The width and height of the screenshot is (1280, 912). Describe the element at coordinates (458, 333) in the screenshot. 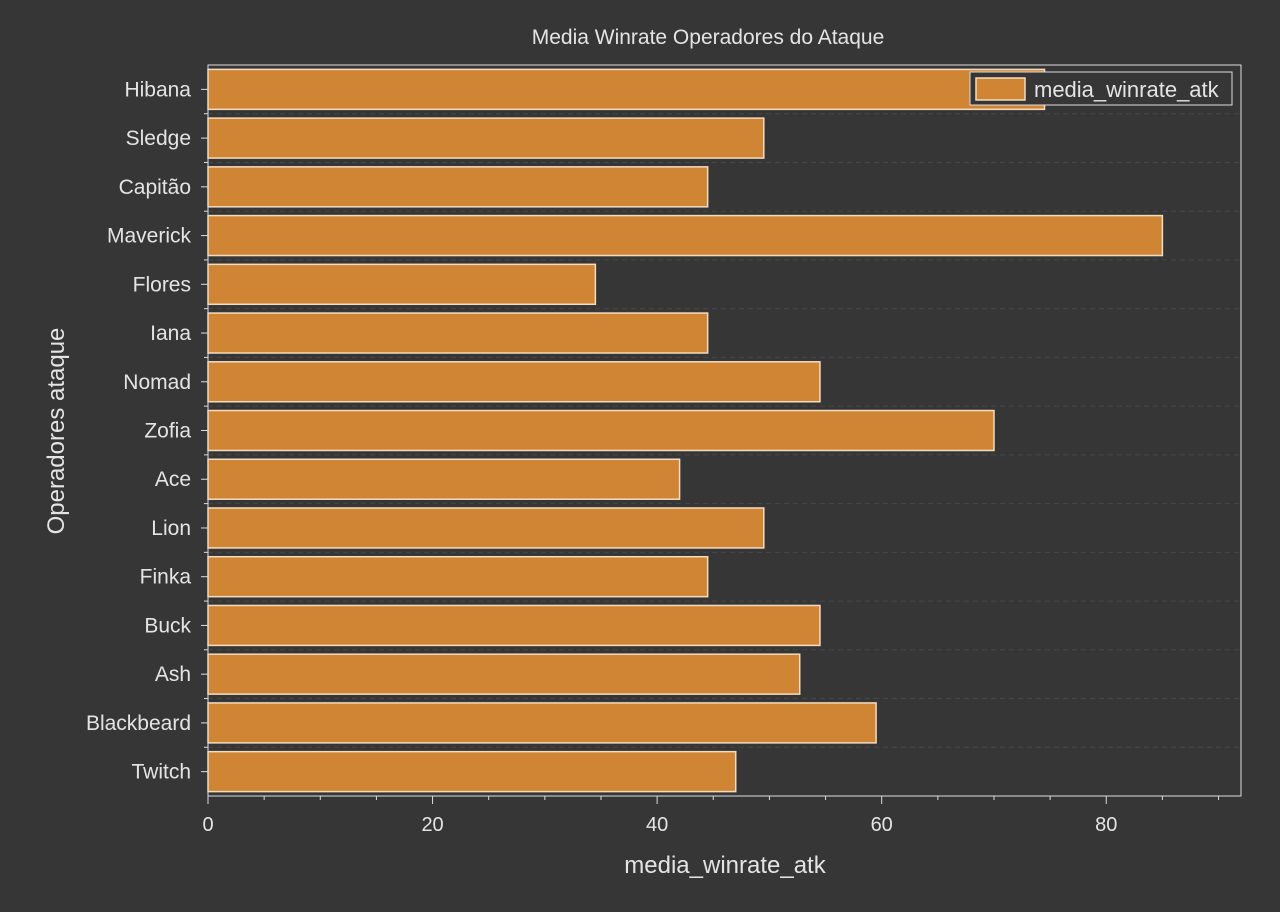

I see `bar-iana` at that location.